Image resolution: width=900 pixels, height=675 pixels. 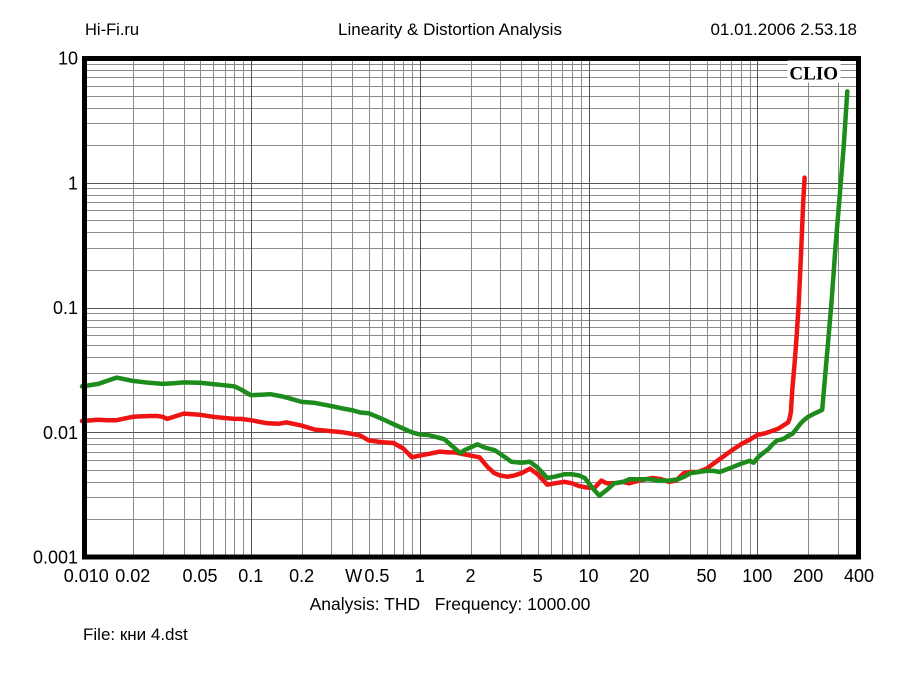 I want to click on file-name-label: File: кни 4.dst, so click(x=135, y=634).